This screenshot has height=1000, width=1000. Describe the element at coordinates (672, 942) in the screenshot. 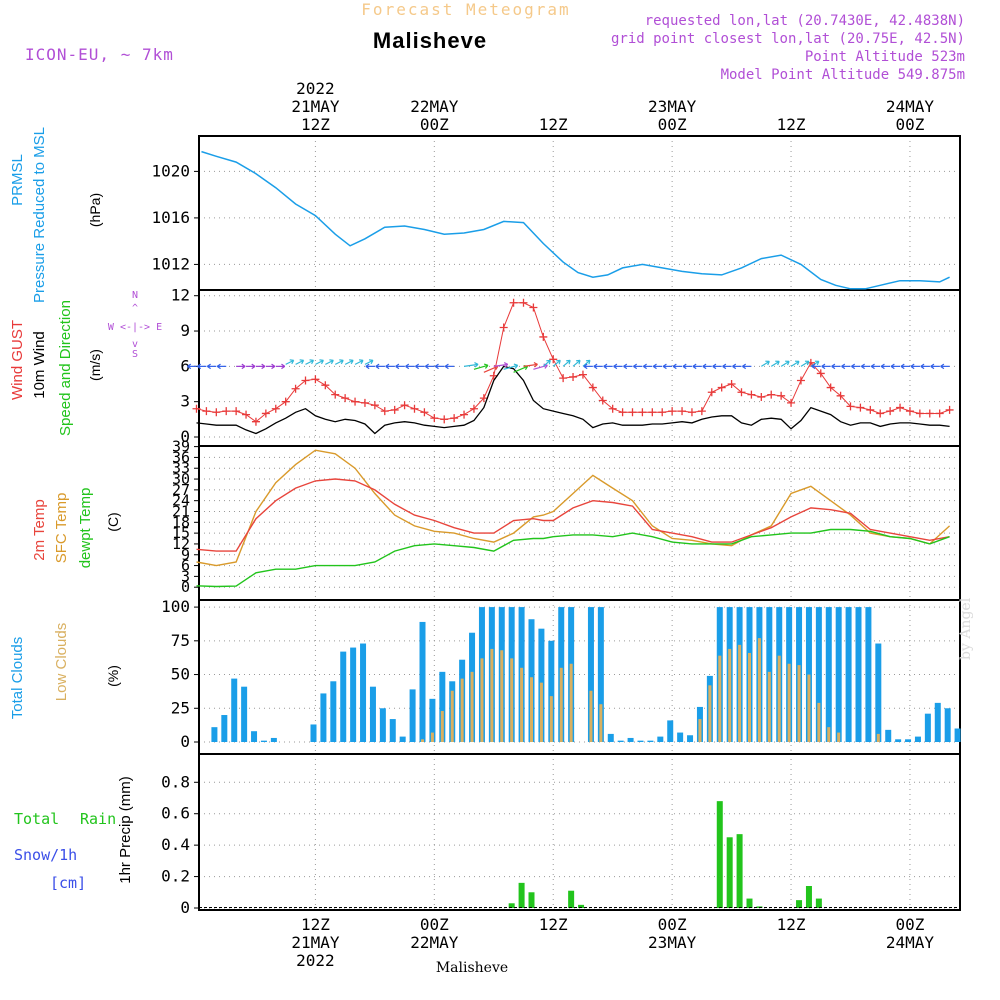

I see `bottom-time-label: 23MAY` at that location.